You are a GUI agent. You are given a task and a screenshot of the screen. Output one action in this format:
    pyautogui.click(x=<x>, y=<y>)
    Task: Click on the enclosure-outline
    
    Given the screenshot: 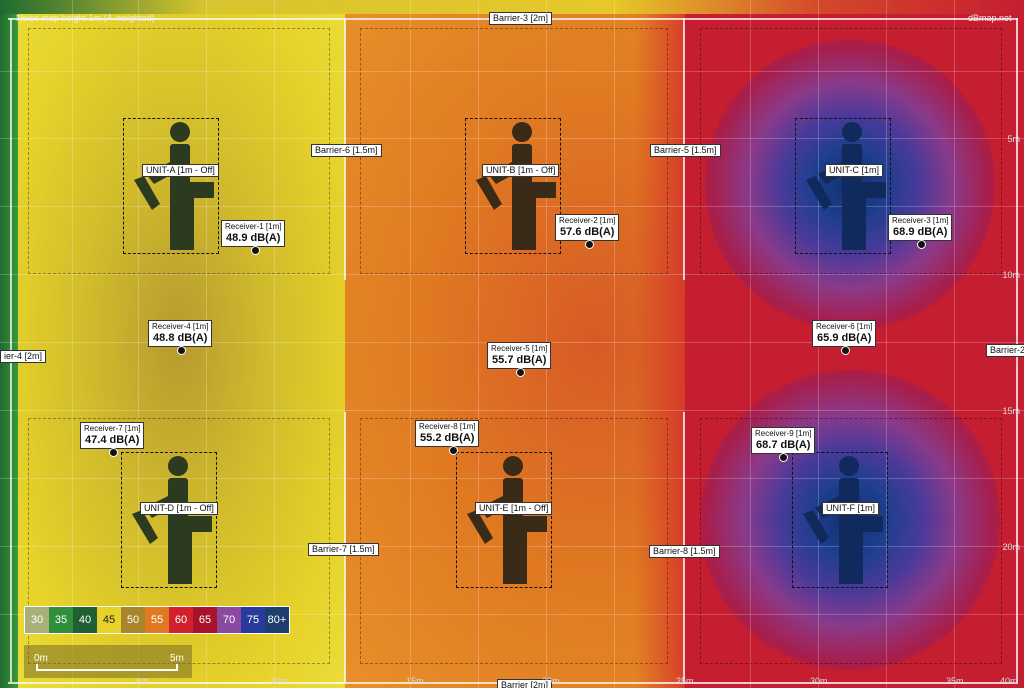 What is the action you would take?
    pyautogui.click(x=851, y=541)
    